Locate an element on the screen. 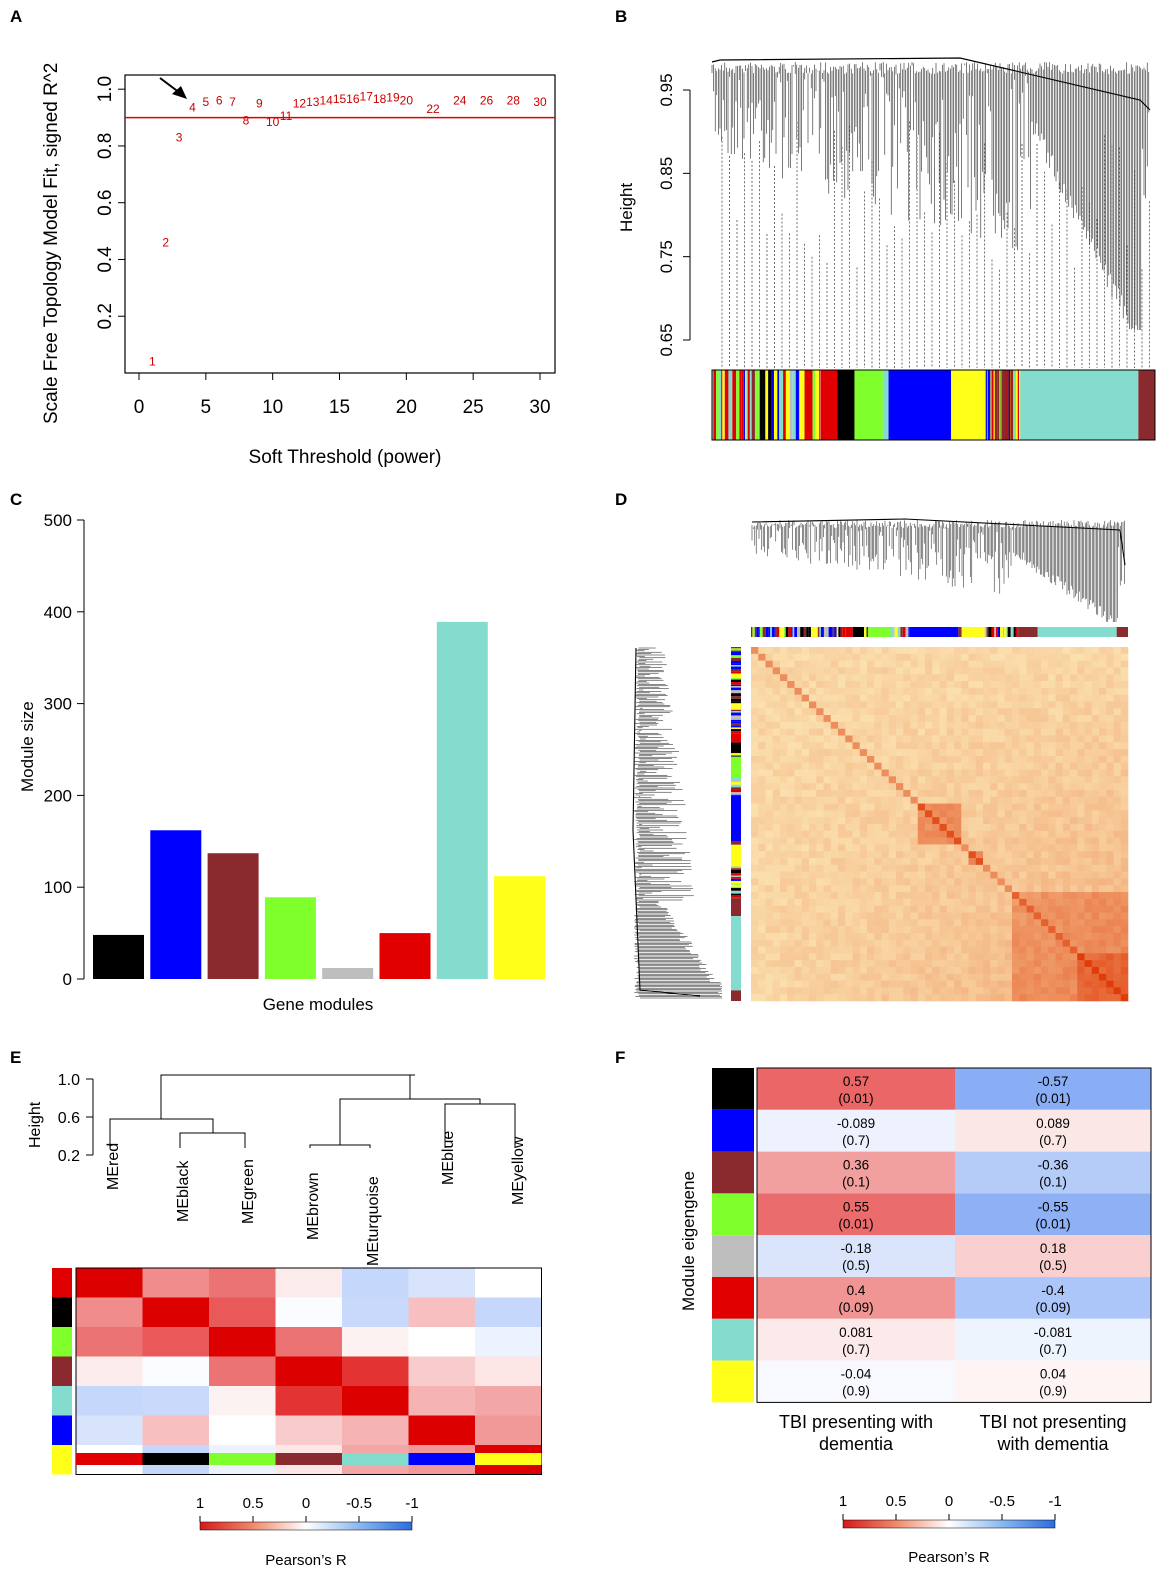 The height and width of the screenshot is (1579, 1169). panel-a-y-axis: 0.20.40.60.81.0 is located at coordinates (110, 202).